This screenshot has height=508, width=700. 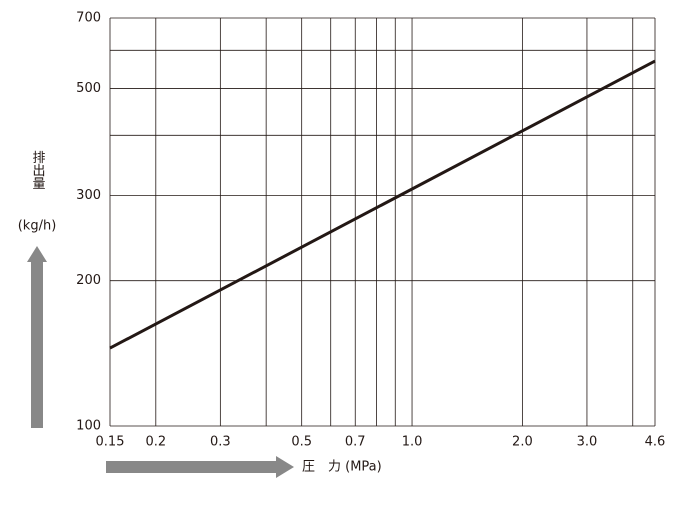 What do you see at coordinates (88, 426) in the screenshot?
I see `y-tick-label: 100` at bounding box center [88, 426].